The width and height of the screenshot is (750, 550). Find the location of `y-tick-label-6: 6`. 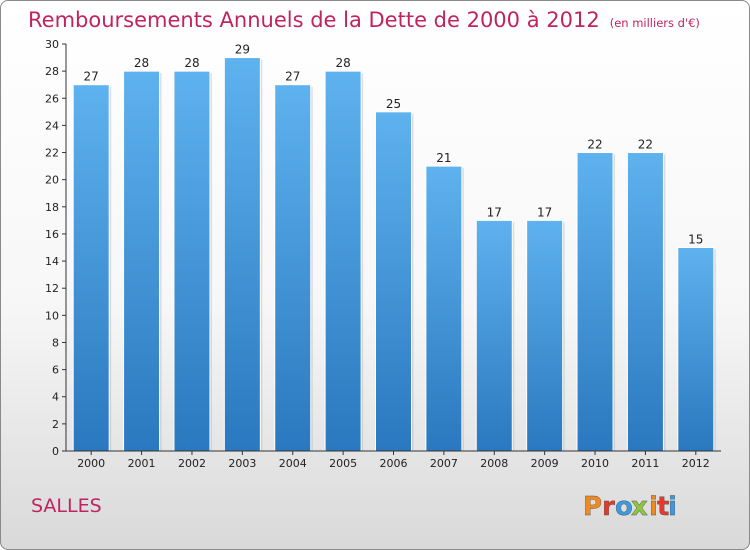

y-tick-label-6: 6 is located at coordinates (55, 370).